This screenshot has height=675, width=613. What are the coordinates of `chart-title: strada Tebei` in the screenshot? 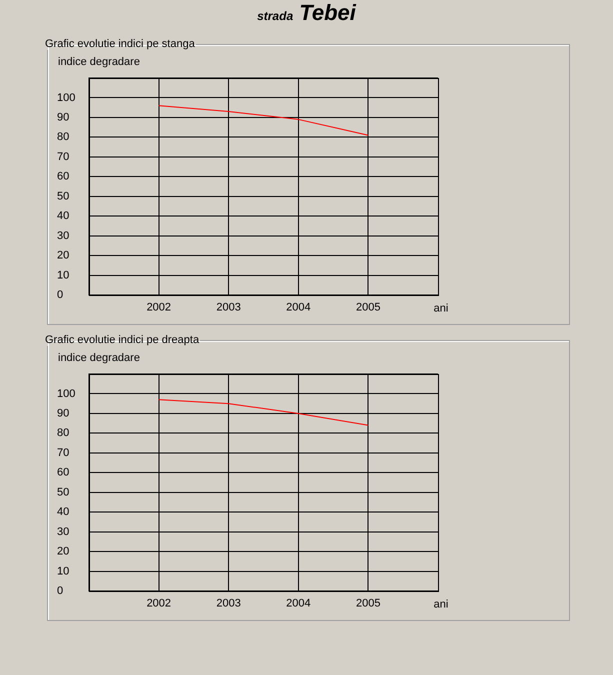 It's located at (306, 12).